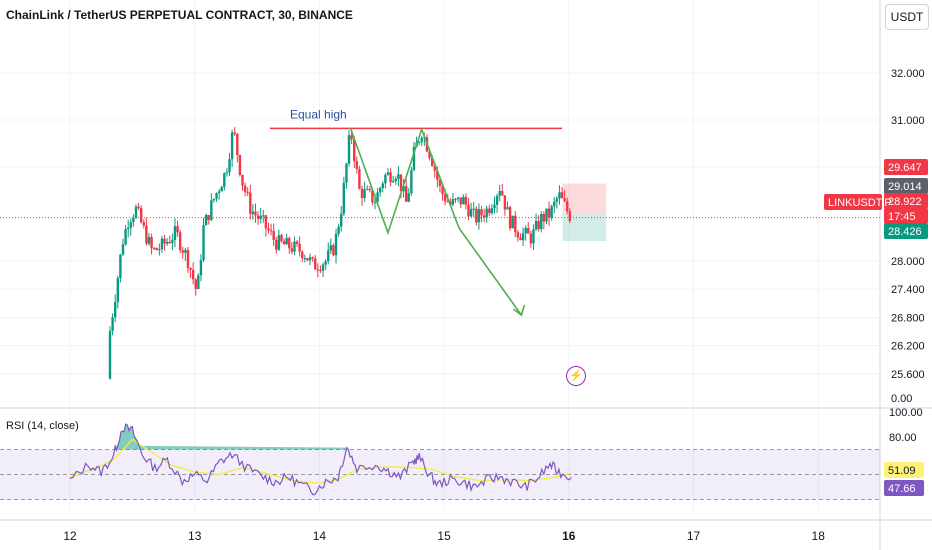 Image resolution: width=932 pixels, height=550 pixels. I want to click on price-tick-label: 25.600, so click(908, 375).